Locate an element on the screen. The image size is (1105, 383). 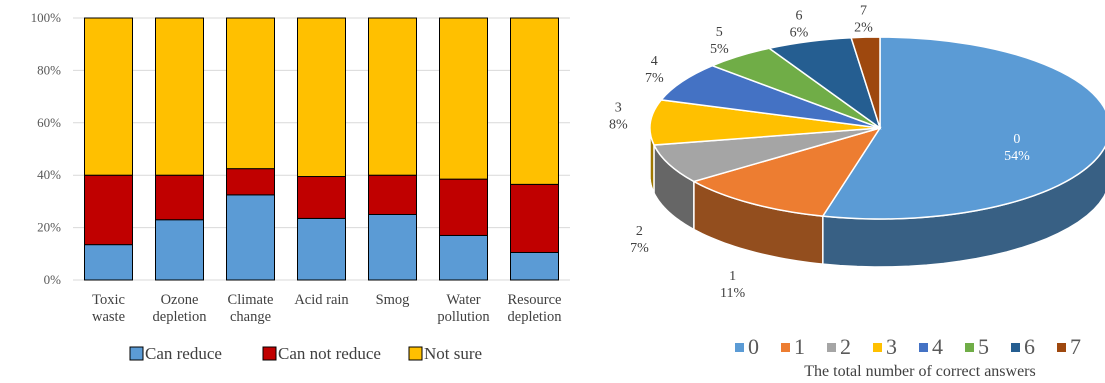
pie-label-percent: 5% is located at coordinates (719, 49).